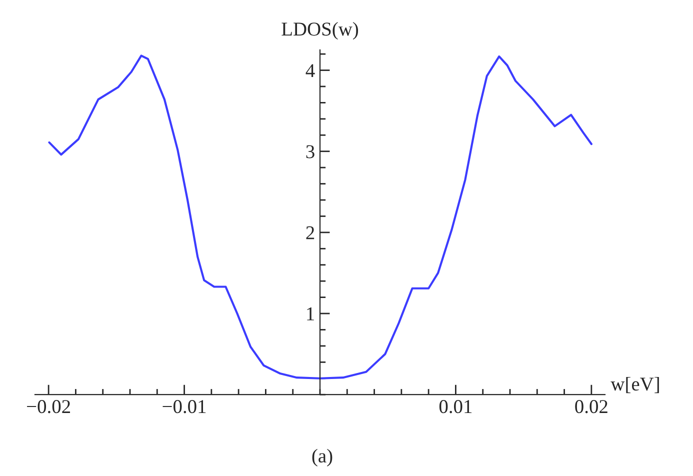 Image resolution: width=693 pixels, height=476 pixels. I want to click on y-tick-label: 4, so click(310, 70).